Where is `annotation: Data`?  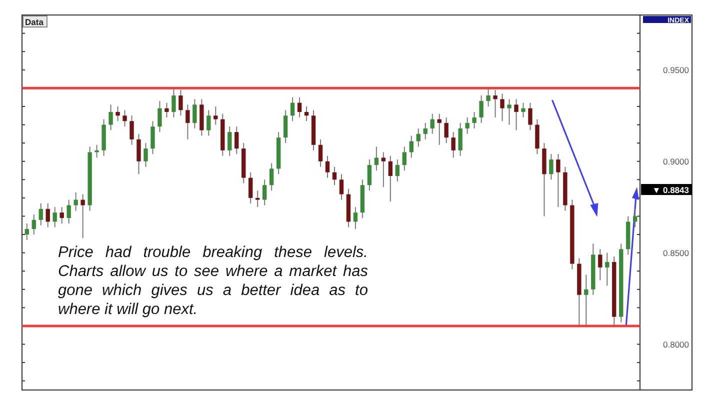
annotation: Data is located at coordinates (34, 22).